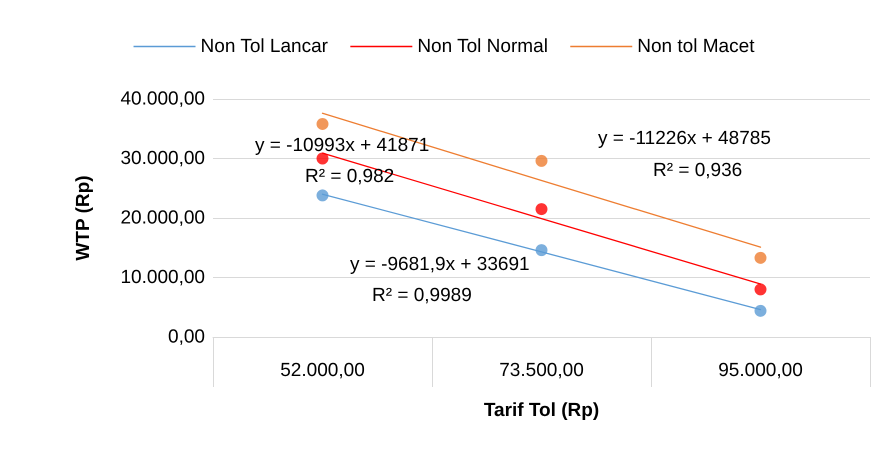 The height and width of the screenshot is (457, 888). Describe the element at coordinates (349, 176) in the screenshot. I see `annotation: R² = 0,982` at that location.